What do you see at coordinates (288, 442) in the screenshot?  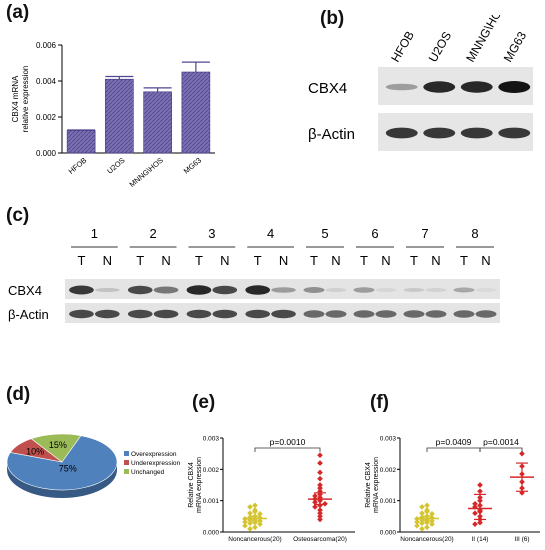 I see `p-value-label: p=0.0010` at bounding box center [288, 442].